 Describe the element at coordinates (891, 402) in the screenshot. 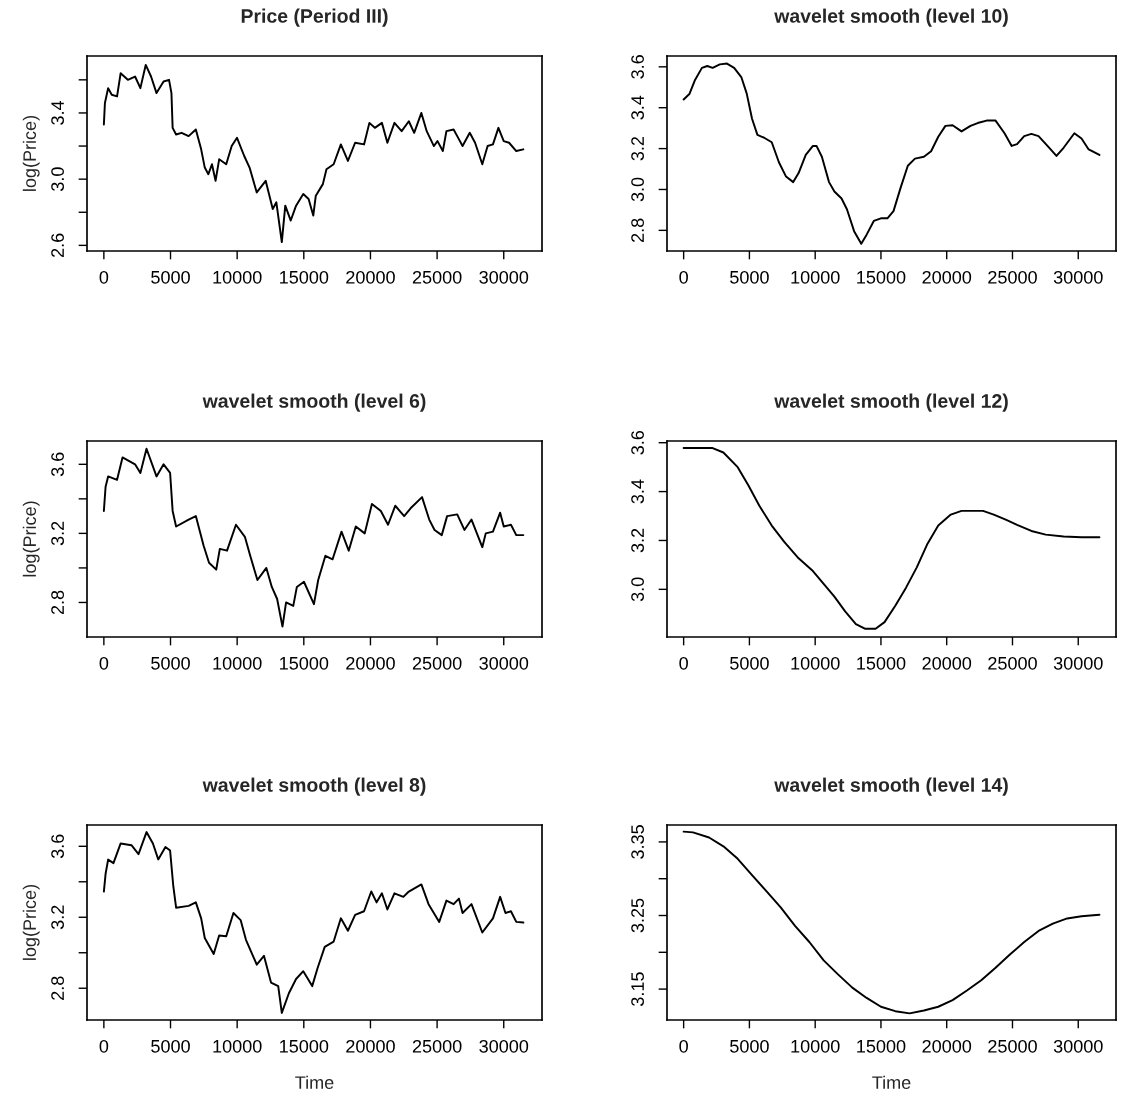

I see `chart-title: wavelet smooth (level 12)` at that location.